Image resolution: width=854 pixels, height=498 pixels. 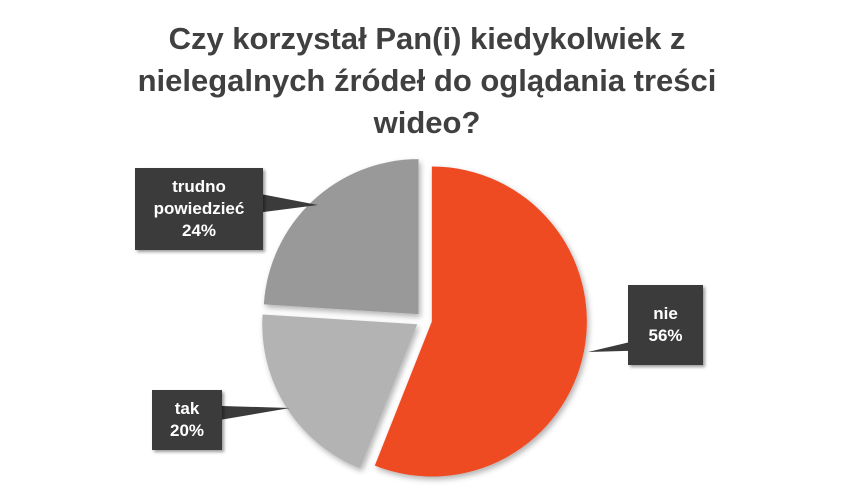 What do you see at coordinates (665, 313) in the screenshot?
I see `category-label: nie` at bounding box center [665, 313].